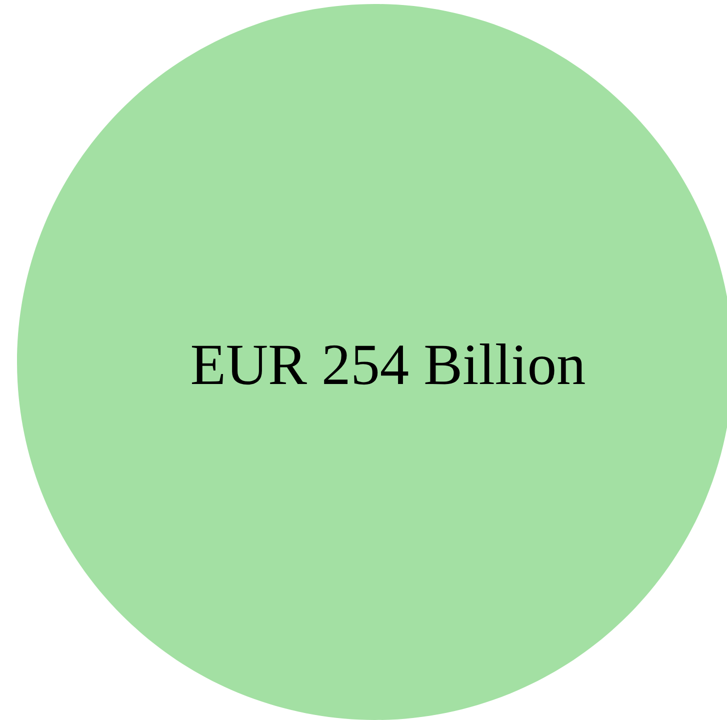 Image resolution: width=727 pixels, height=720 pixels. Describe the element at coordinates (388, 364) in the screenshot. I see `data-label: EUR 254 Billion` at that location.